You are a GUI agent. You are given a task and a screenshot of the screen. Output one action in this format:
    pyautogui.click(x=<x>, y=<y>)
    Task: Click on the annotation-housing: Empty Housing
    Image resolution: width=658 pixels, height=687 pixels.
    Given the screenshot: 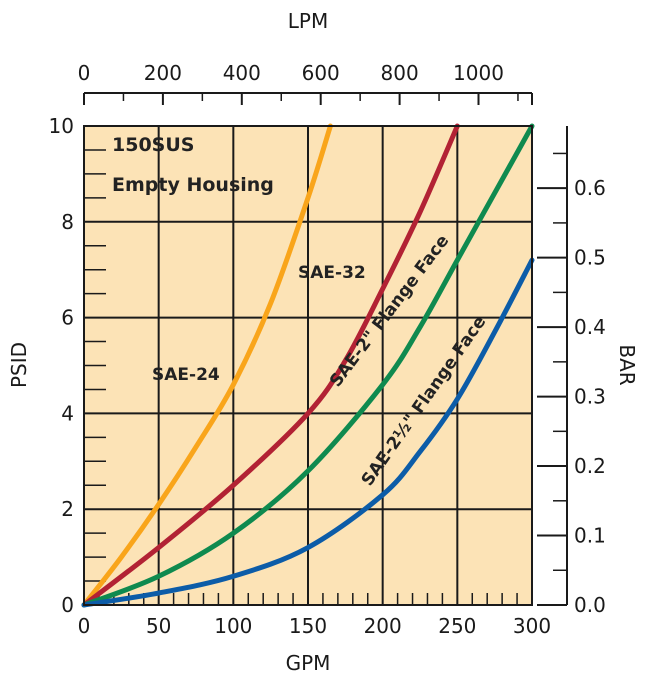 What is the action you would take?
    pyautogui.click(x=193, y=185)
    